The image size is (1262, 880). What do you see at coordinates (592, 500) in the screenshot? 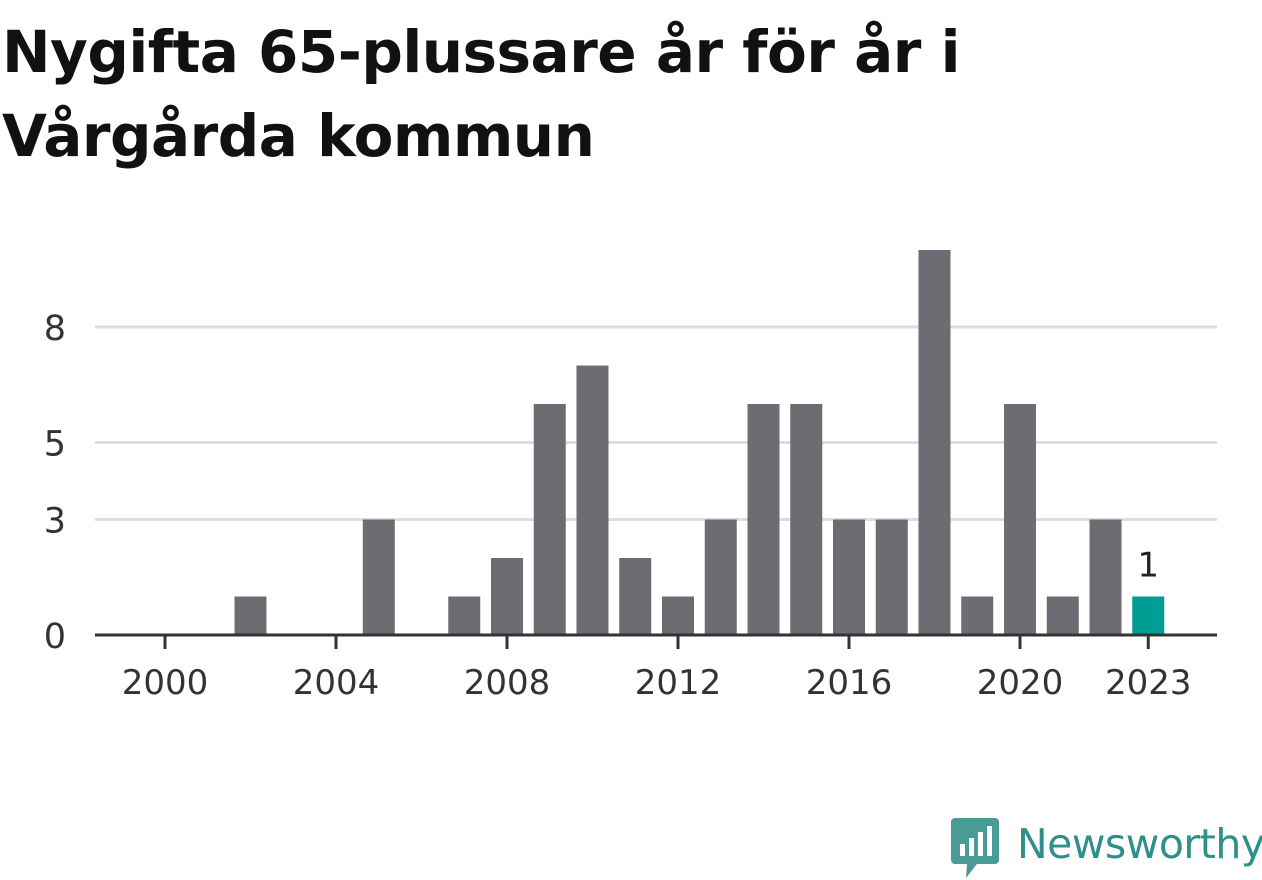
I see `bar-2010` at bounding box center [592, 500].